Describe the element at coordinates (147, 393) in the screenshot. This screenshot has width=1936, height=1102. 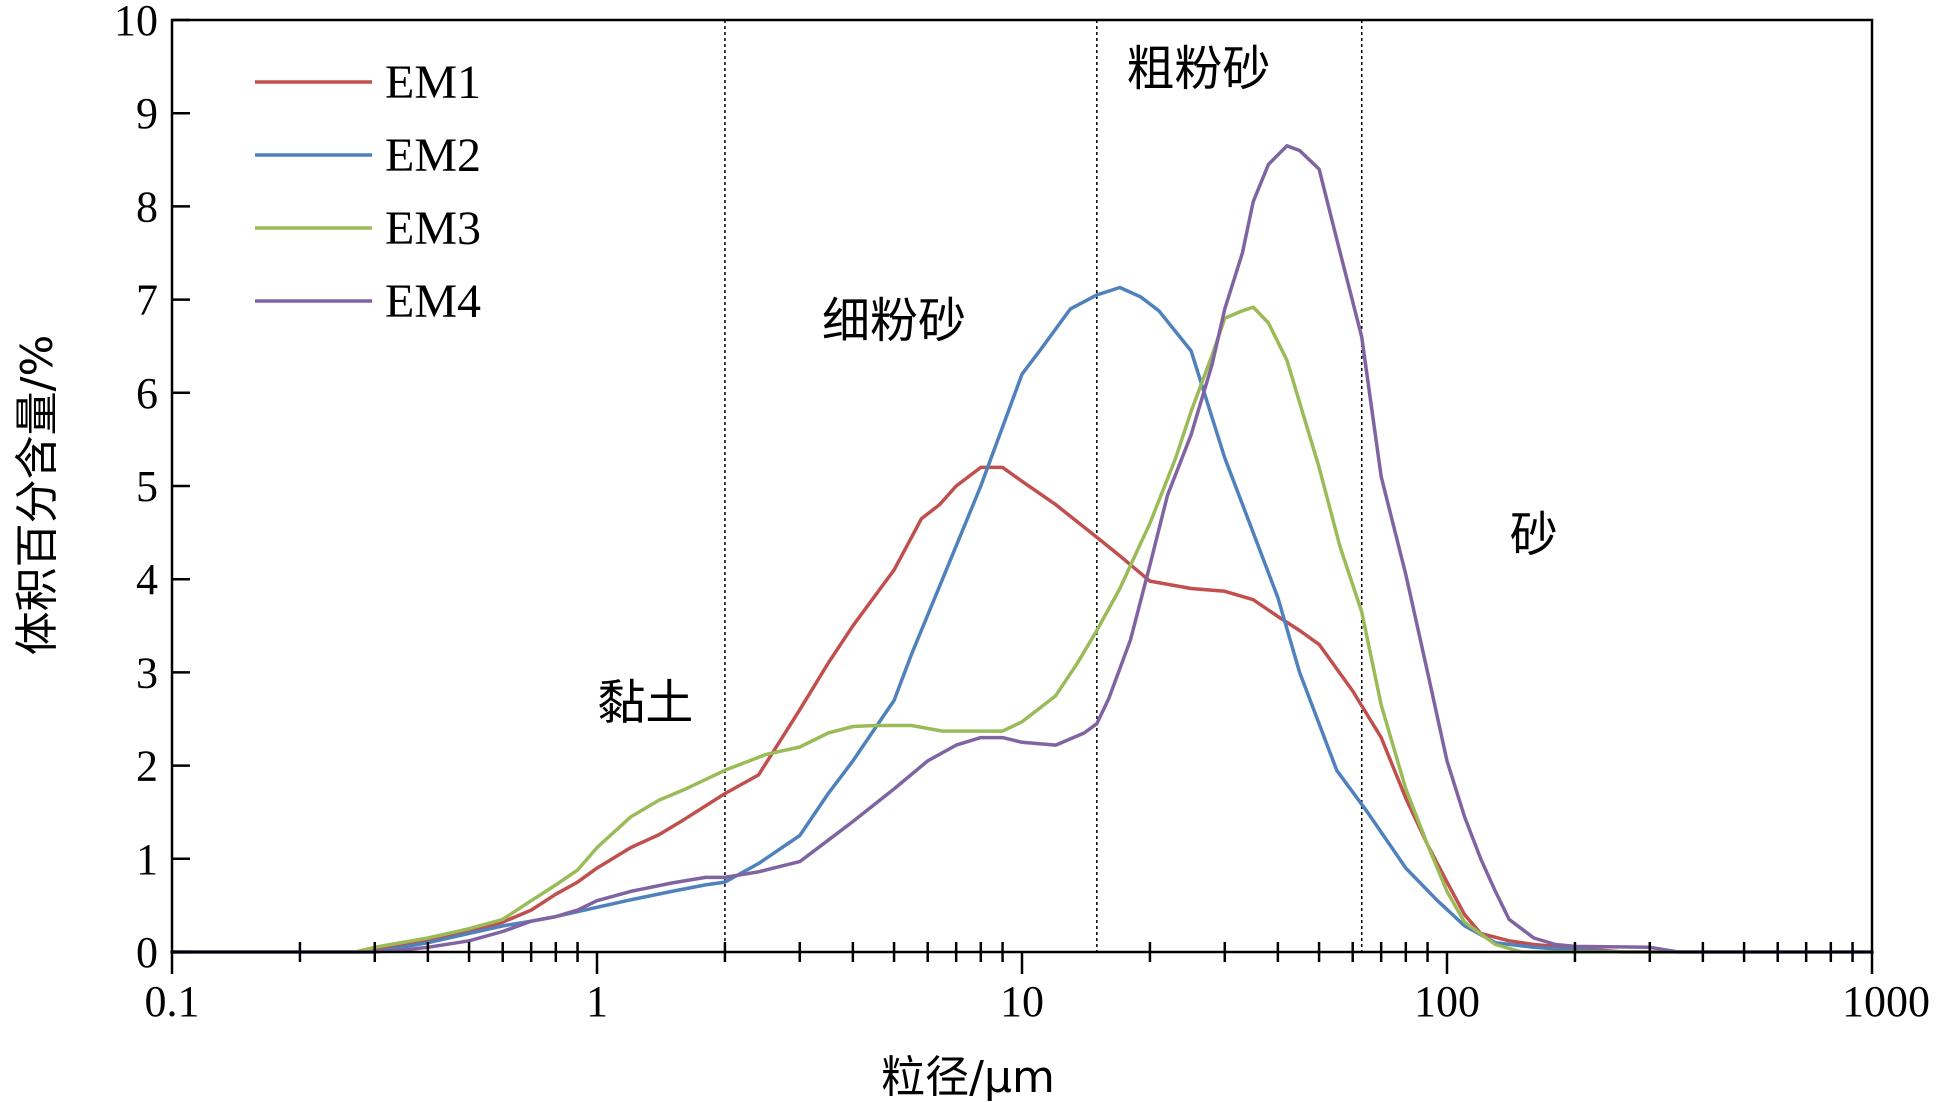
I see `y-tick-label-6: 6` at that location.